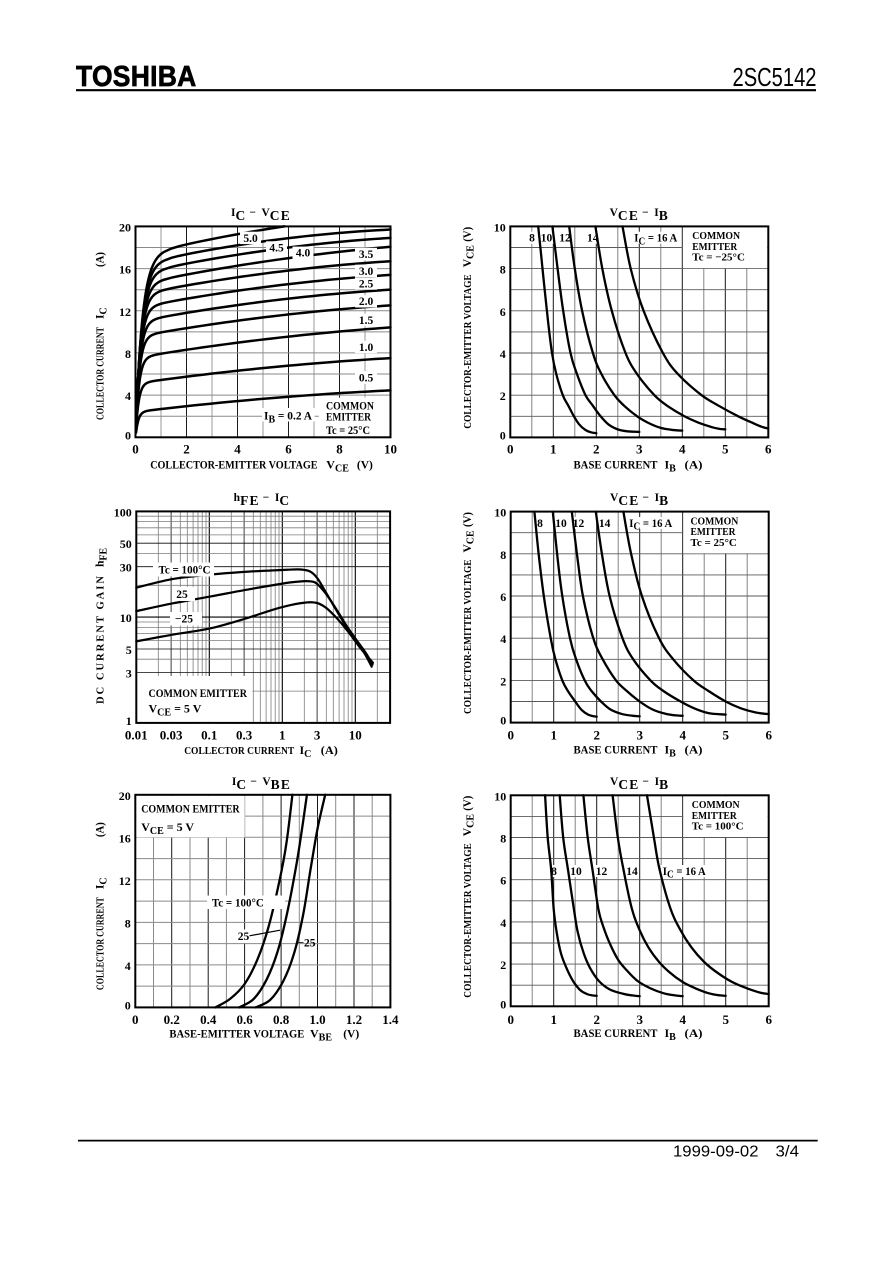 The image size is (893, 1263). Describe the element at coordinates (593, 239) in the screenshot. I see `svg-text: 14` at that location.